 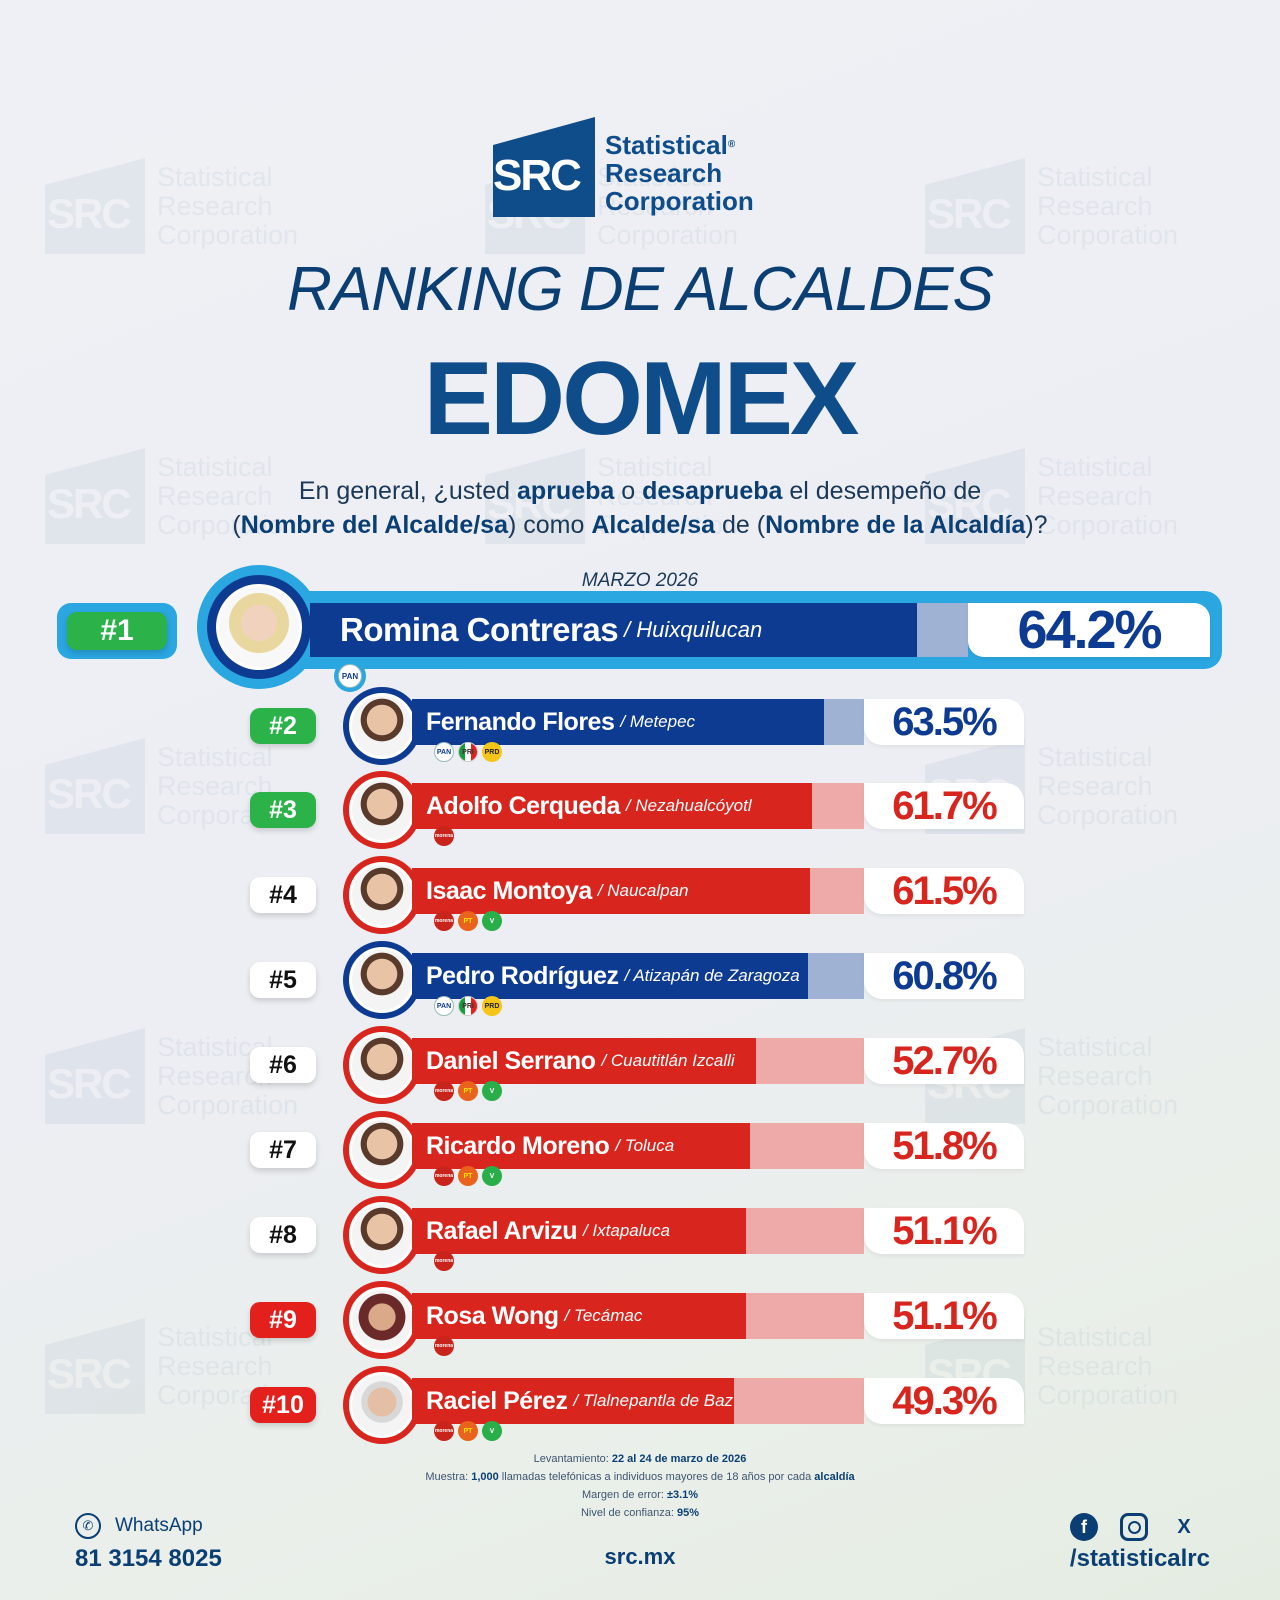 What do you see at coordinates (518, 1145) in the screenshot?
I see `mayor-name: Ricardo Moreno` at bounding box center [518, 1145].